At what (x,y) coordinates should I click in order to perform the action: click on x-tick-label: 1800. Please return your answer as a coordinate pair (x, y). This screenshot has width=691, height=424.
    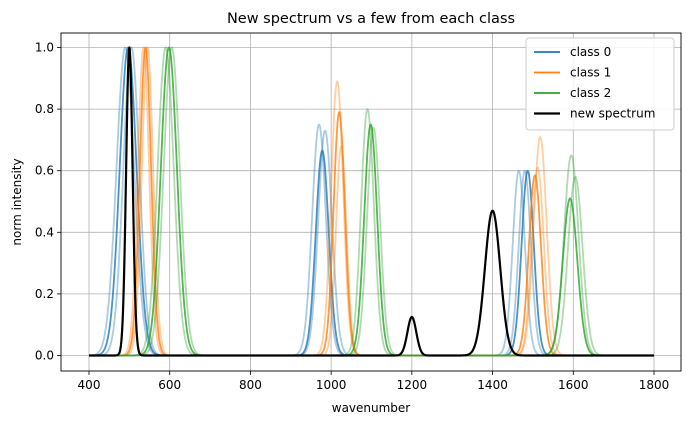
    Looking at the image, I should click on (654, 385).